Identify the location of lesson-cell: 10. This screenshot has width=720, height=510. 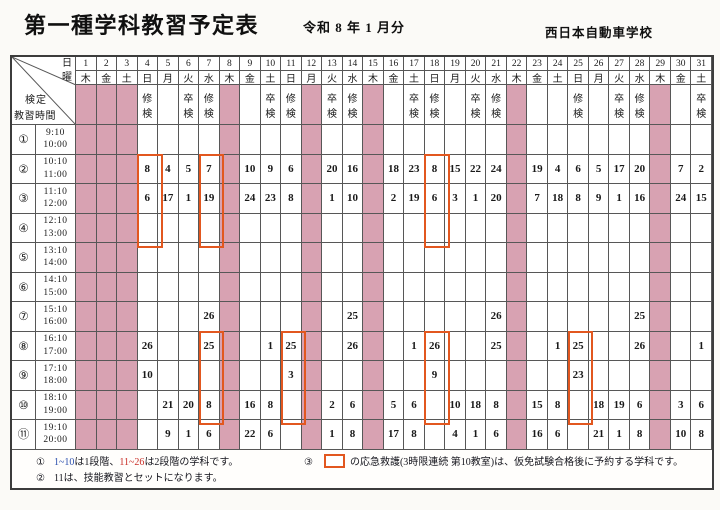
(148, 376).